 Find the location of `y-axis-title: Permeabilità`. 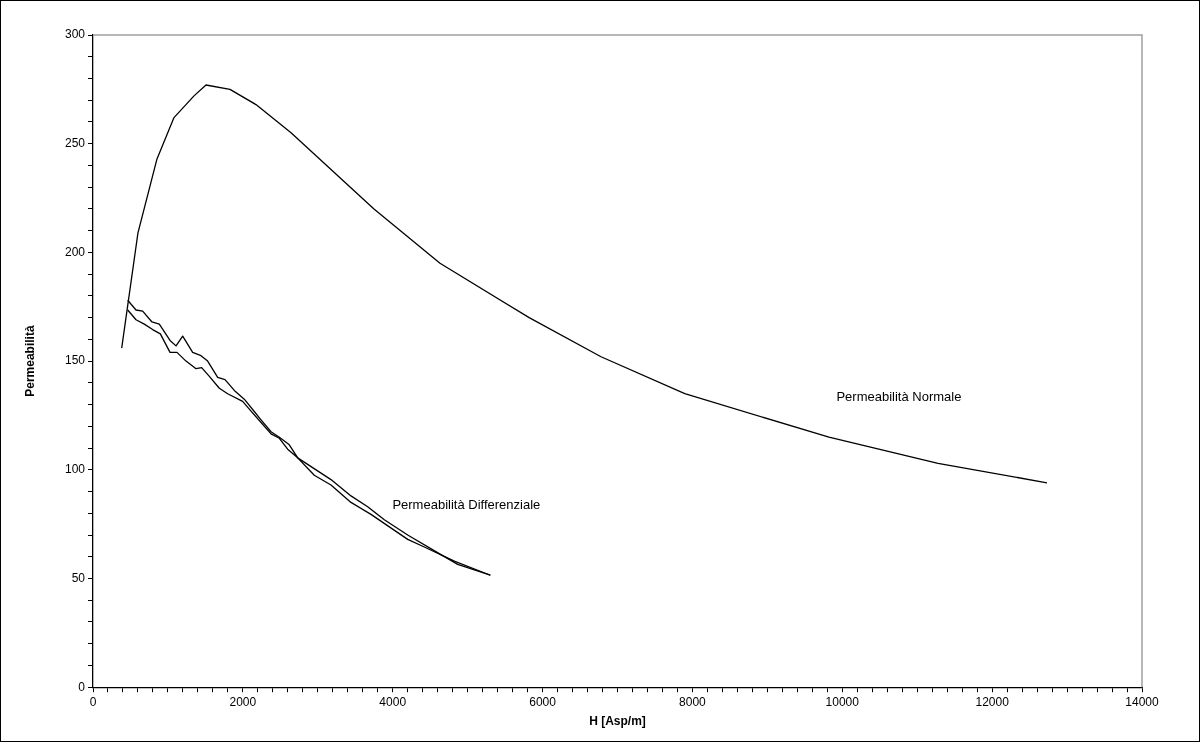

y-axis-title: Permeabilità is located at coordinates (29, 361).